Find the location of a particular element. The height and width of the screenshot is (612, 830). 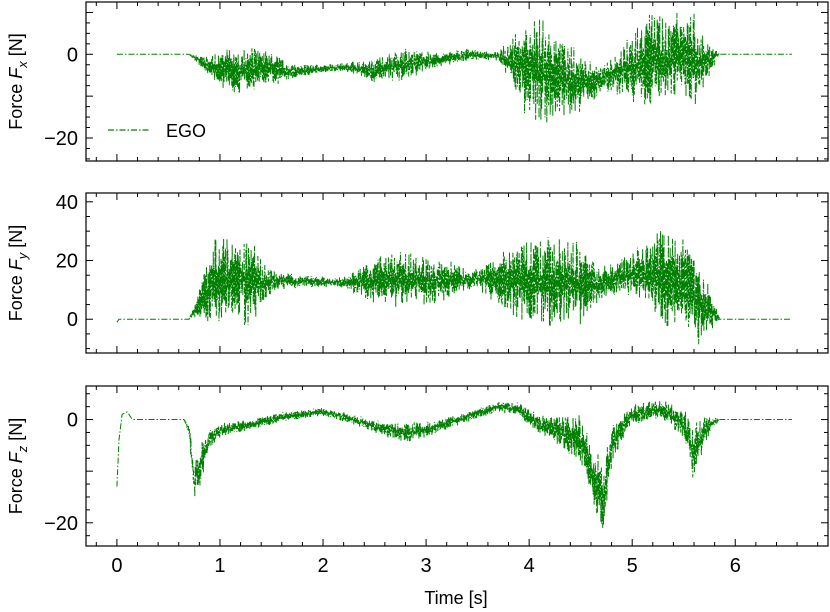

x-tick-label: 3 is located at coordinates (426, 566).